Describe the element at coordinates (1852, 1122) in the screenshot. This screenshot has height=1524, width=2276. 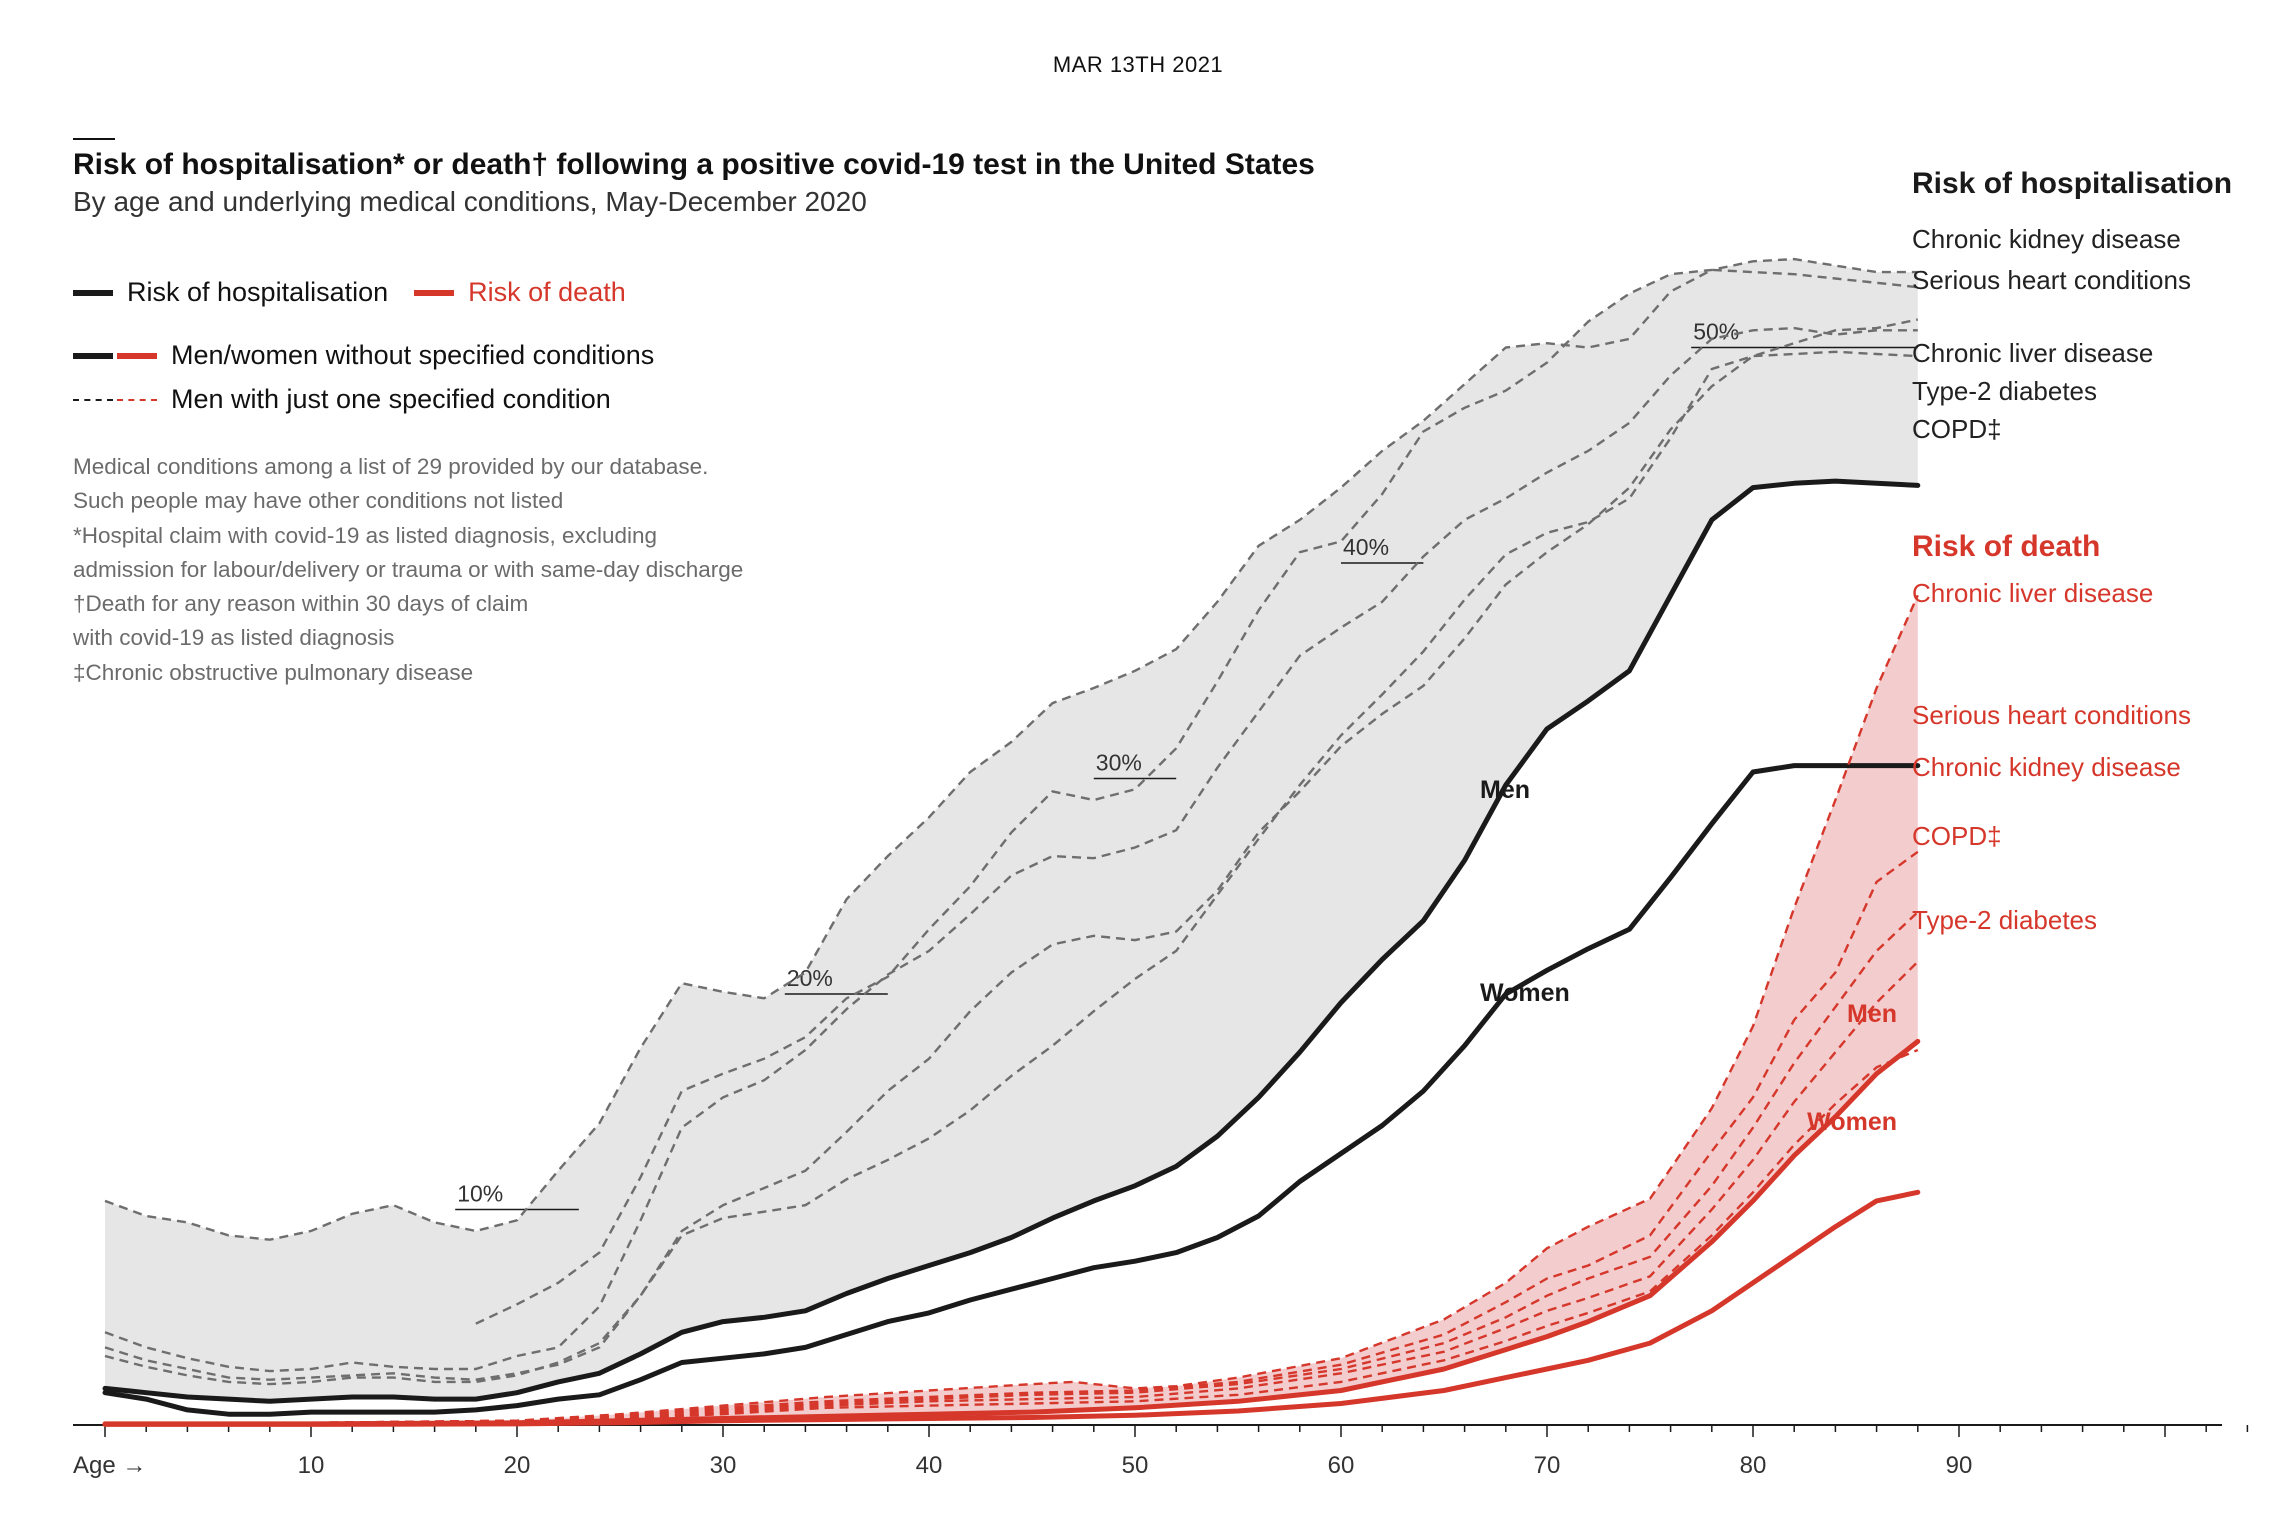
I see `annotation-women-death: Women` at that location.